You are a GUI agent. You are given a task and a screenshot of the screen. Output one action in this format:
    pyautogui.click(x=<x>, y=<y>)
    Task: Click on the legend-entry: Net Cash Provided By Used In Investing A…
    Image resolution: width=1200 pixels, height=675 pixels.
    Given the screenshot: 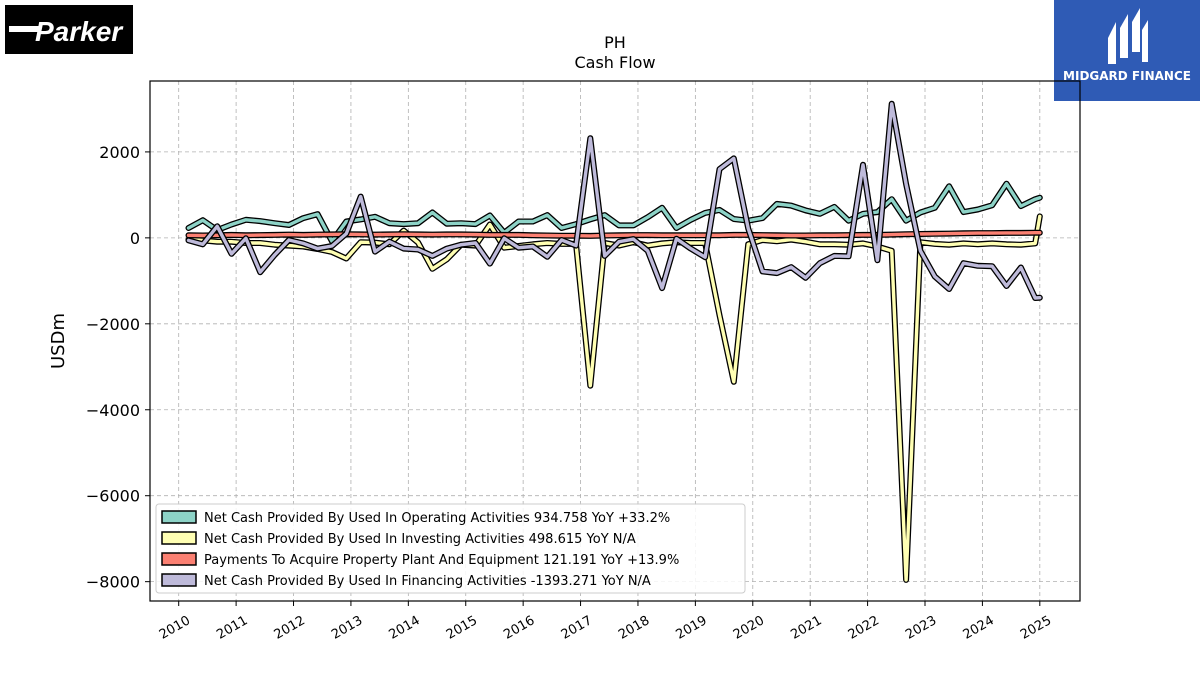 What is the action you would take?
    pyautogui.click(x=420, y=539)
    